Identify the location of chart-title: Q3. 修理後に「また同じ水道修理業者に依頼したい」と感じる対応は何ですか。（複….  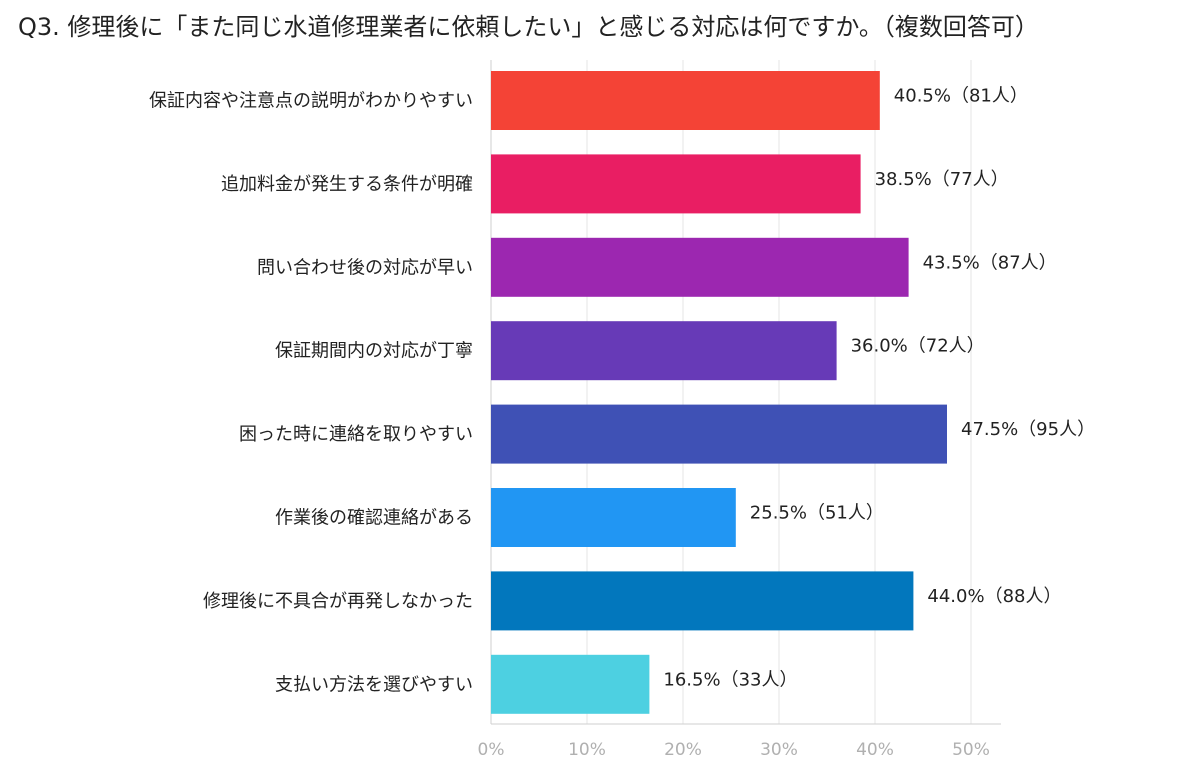
(528, 27).